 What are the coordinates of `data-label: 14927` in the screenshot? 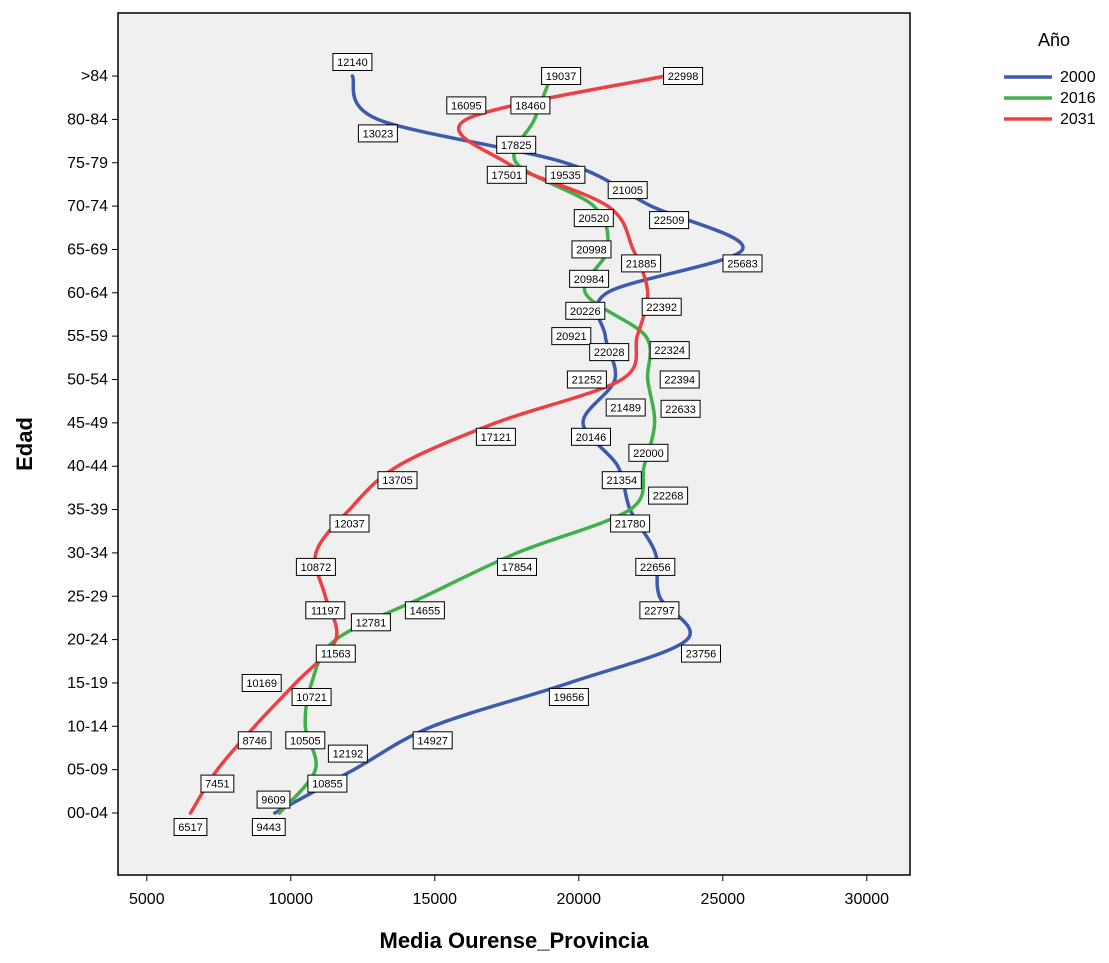 It's located at (432, 740).